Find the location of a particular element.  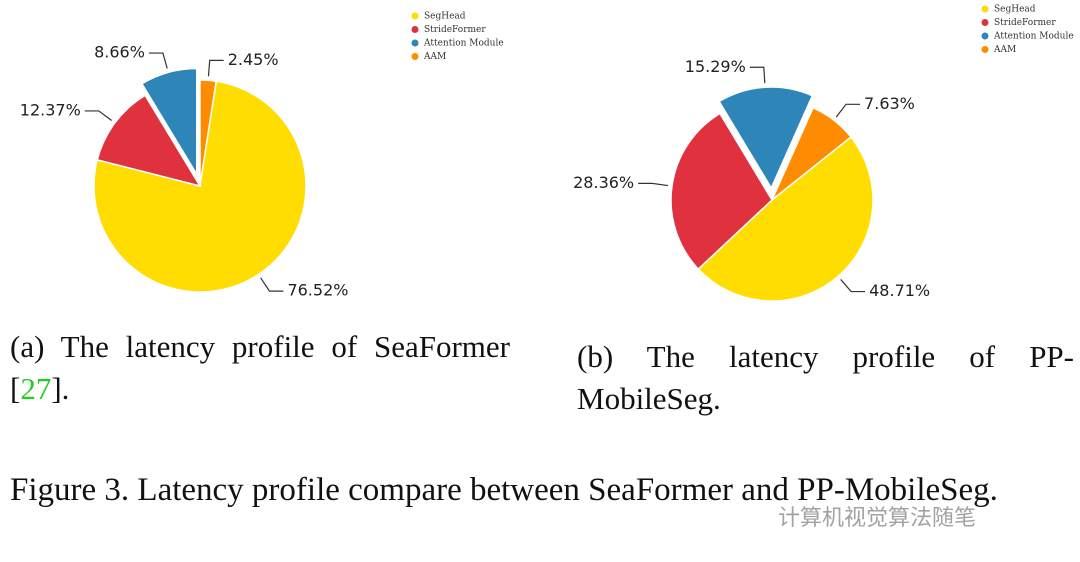

value-label: 28.36% is located at coordinates (603, 182).